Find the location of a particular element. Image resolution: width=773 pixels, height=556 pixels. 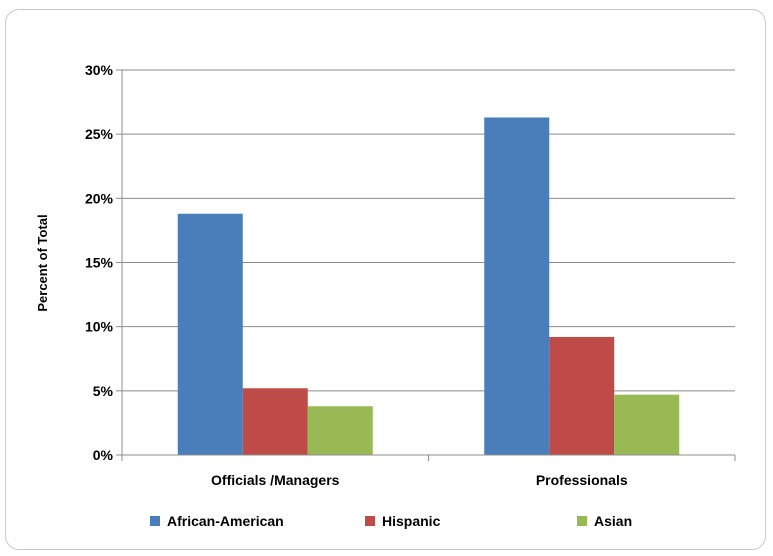

y-tick-labels: 0% 5% 10% 15% 20% 25% 30% is located at coordinates (99, 262).